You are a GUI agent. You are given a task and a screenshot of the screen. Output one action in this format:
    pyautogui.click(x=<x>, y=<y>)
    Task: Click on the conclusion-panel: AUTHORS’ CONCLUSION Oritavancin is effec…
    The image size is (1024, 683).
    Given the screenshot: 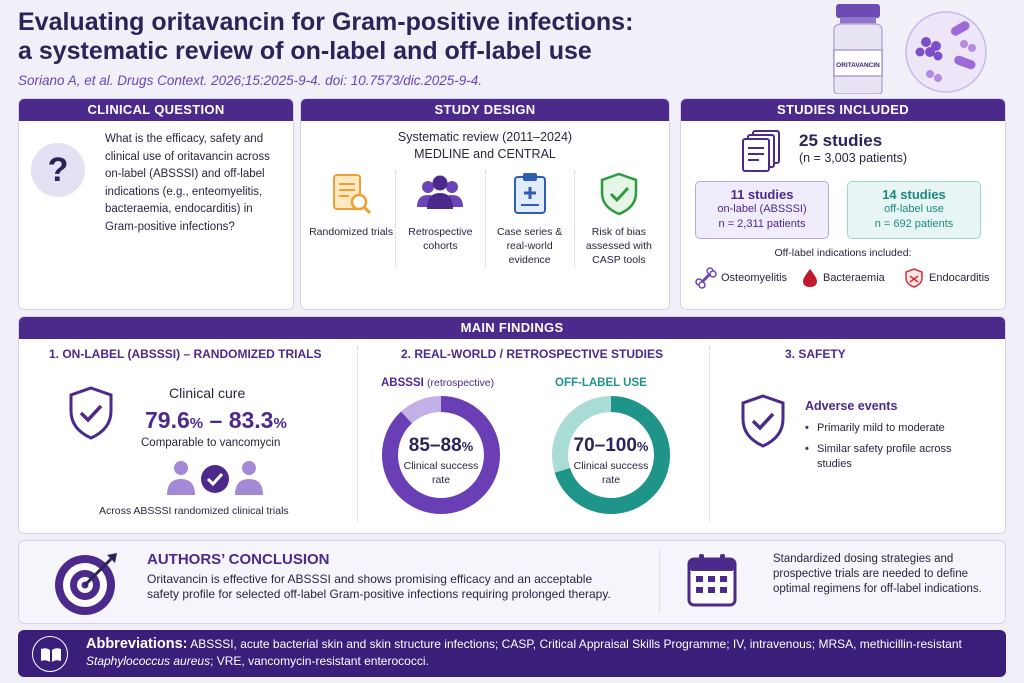 What is the action you would take?
    pyautogui.click(x=512, y=582)
    